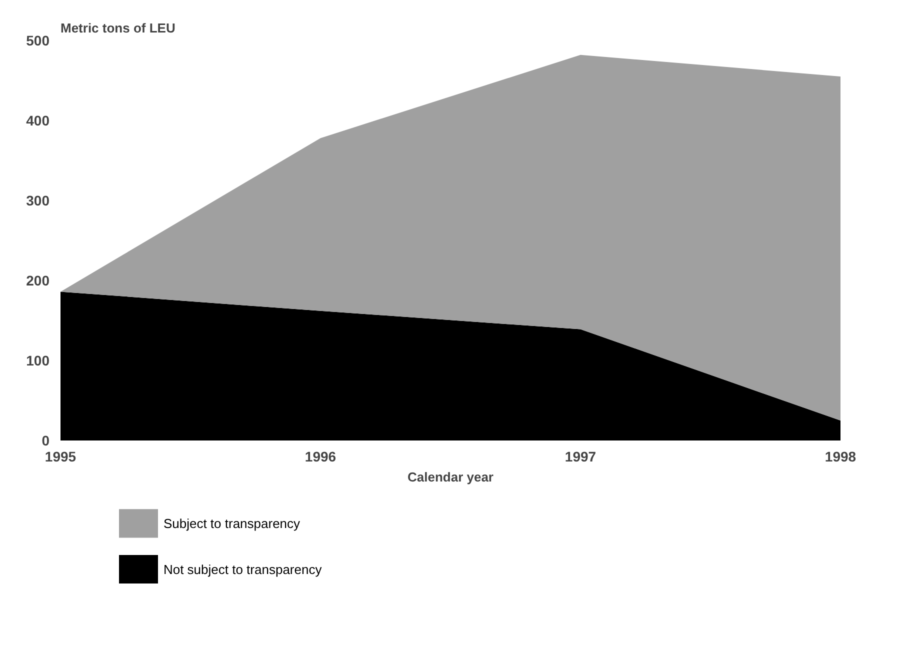  I want to click on y-tick-label: 500, so click(38, 40).